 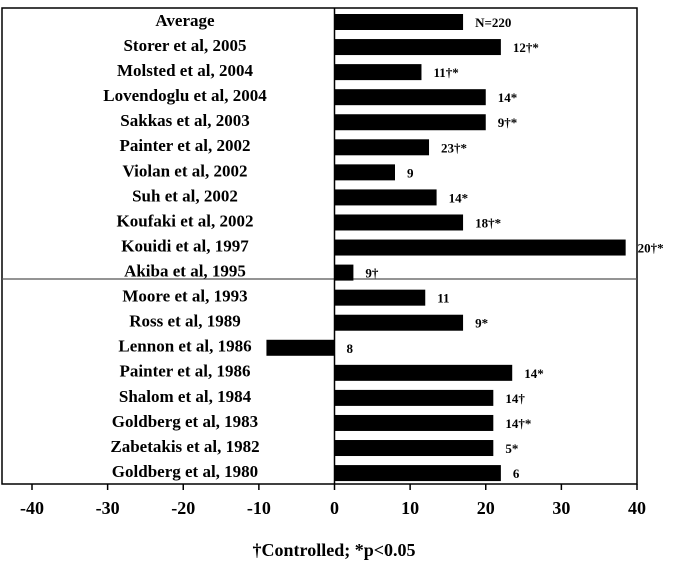 I want to click on x-tick-label: 10, so click(x=410, y=508).